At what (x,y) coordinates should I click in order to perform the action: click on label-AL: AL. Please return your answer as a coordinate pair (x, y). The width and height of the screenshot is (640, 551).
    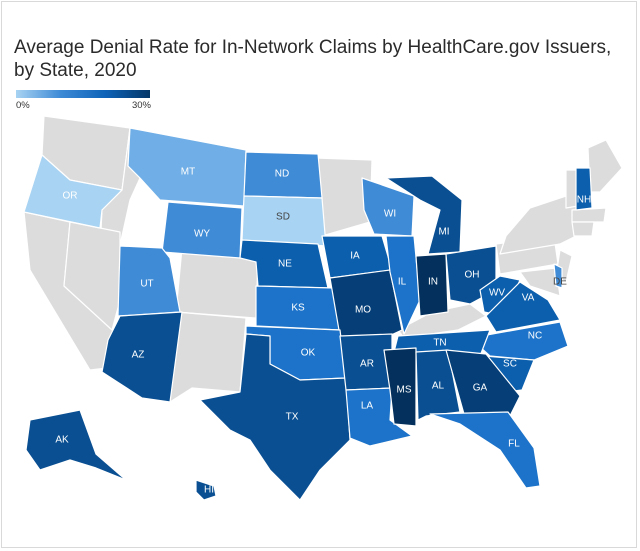
    Looking at the image, I should click on (438, 386).